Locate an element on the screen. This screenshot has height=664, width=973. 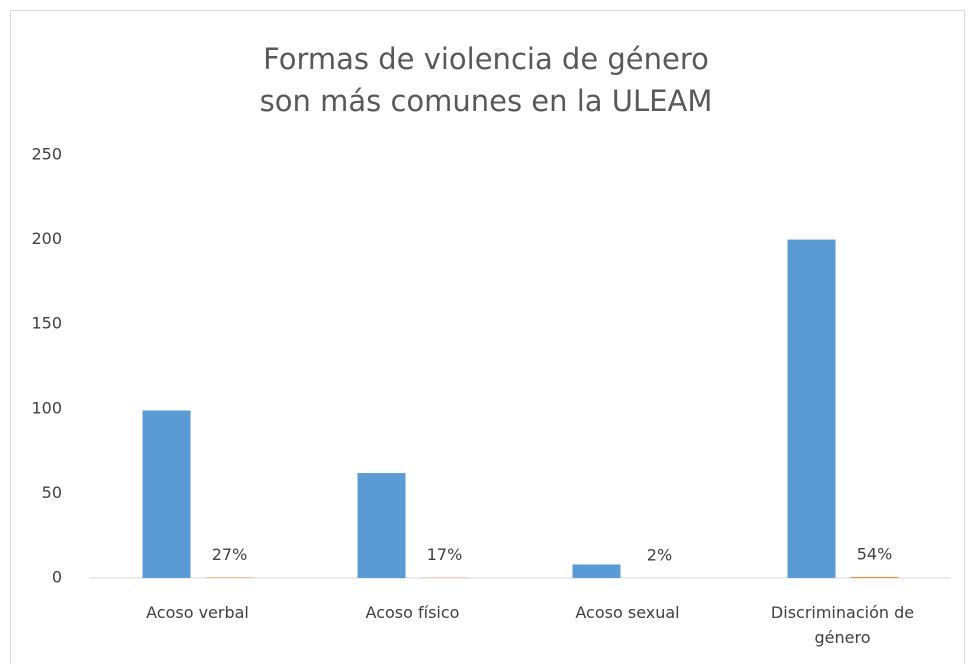
y-tick-label: 100 is located at coordinates (46, 407).